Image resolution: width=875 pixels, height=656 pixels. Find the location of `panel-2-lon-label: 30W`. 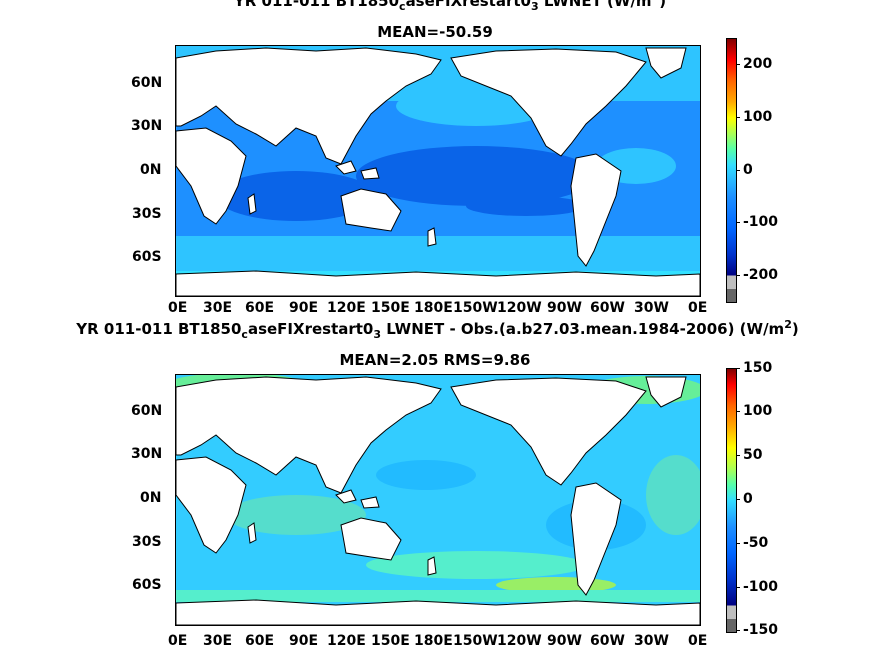

panel-2-lon-label: 30W is located at coordinates (651, 641).